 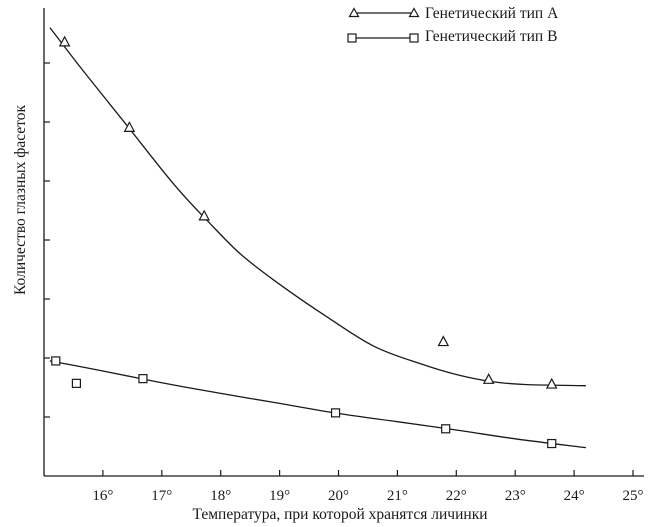 I want to click on x-tick-label: 19°, so click(x=279, y=496).